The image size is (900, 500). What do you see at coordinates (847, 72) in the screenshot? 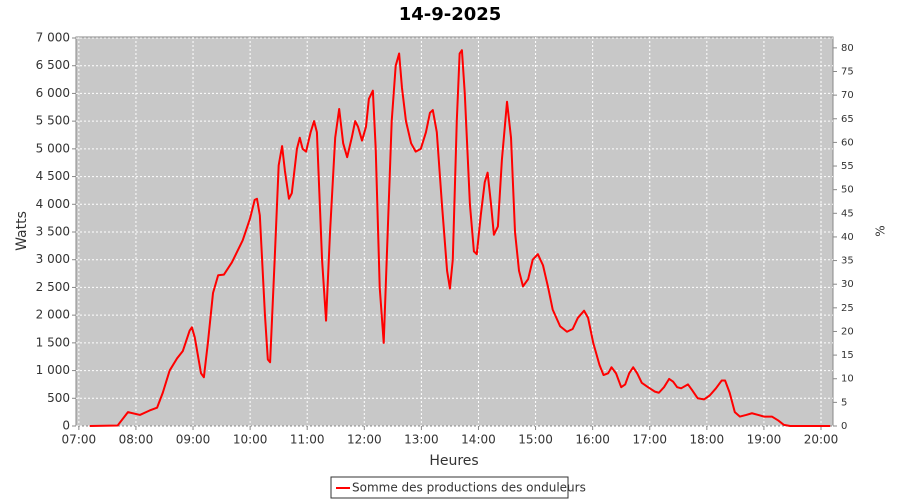
I see `y2-tick-label: 75` at bounding box center [847, 72].